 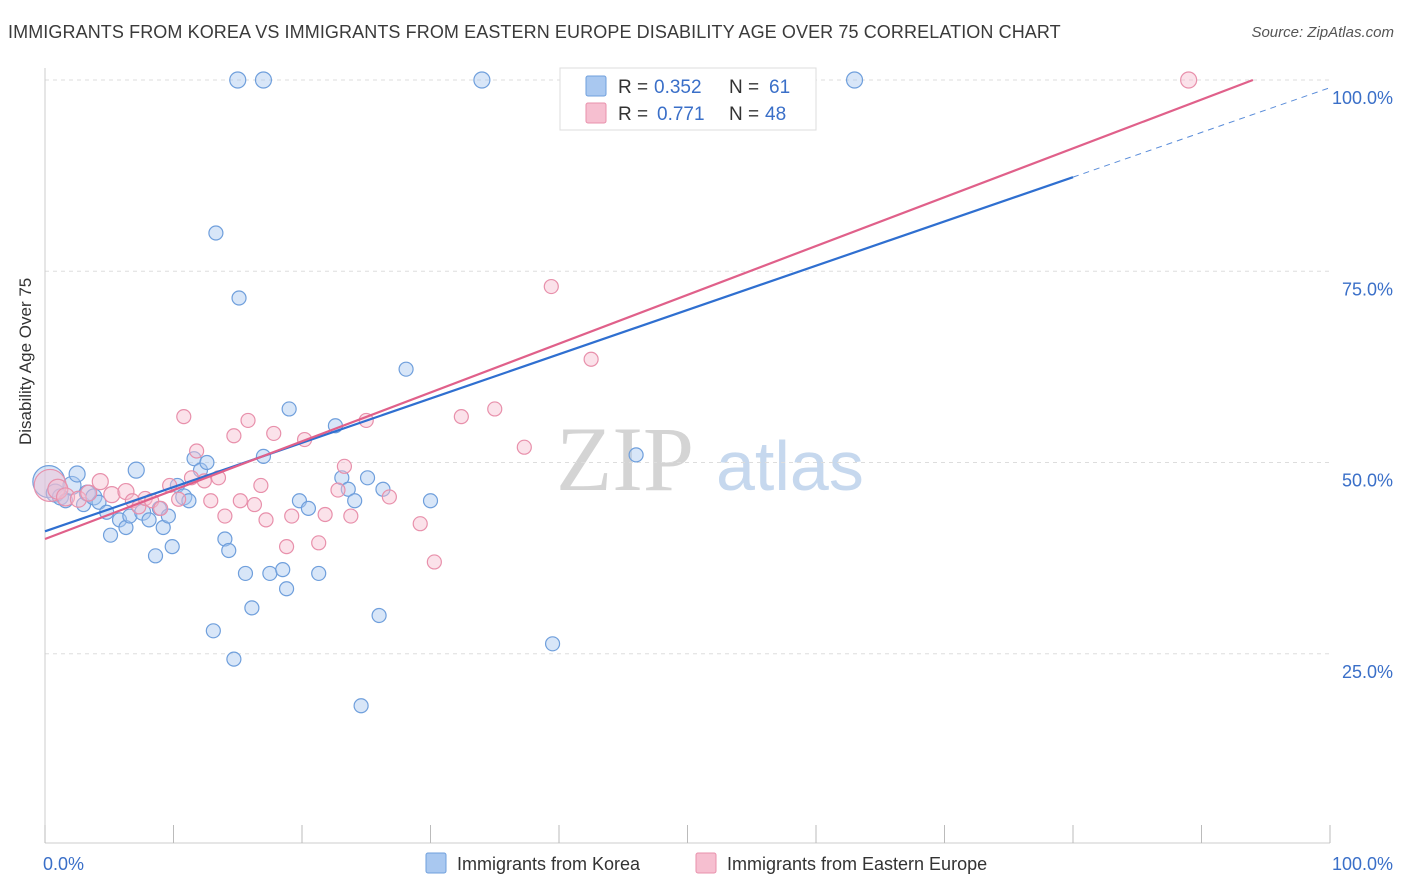 I want to click on chart-source: Source: ZipAtlas.com, so click(x=1322, y=32).